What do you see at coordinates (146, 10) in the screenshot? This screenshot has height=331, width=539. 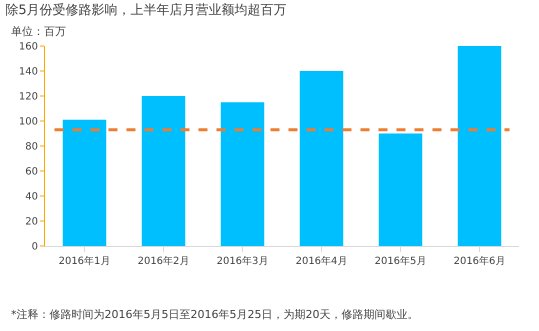 I see `chart-title: 除5月份受修路影响，上半年店月营业额均超百万` at bounding box center [146, 10].